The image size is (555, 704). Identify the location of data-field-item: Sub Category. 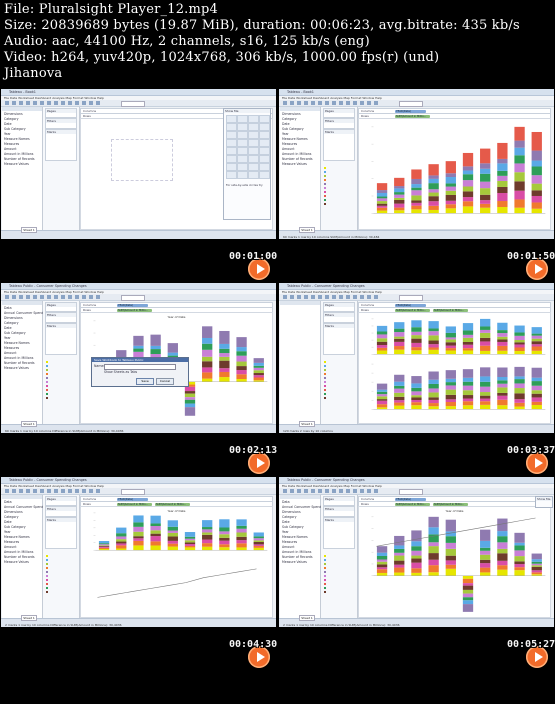
(293, 129).